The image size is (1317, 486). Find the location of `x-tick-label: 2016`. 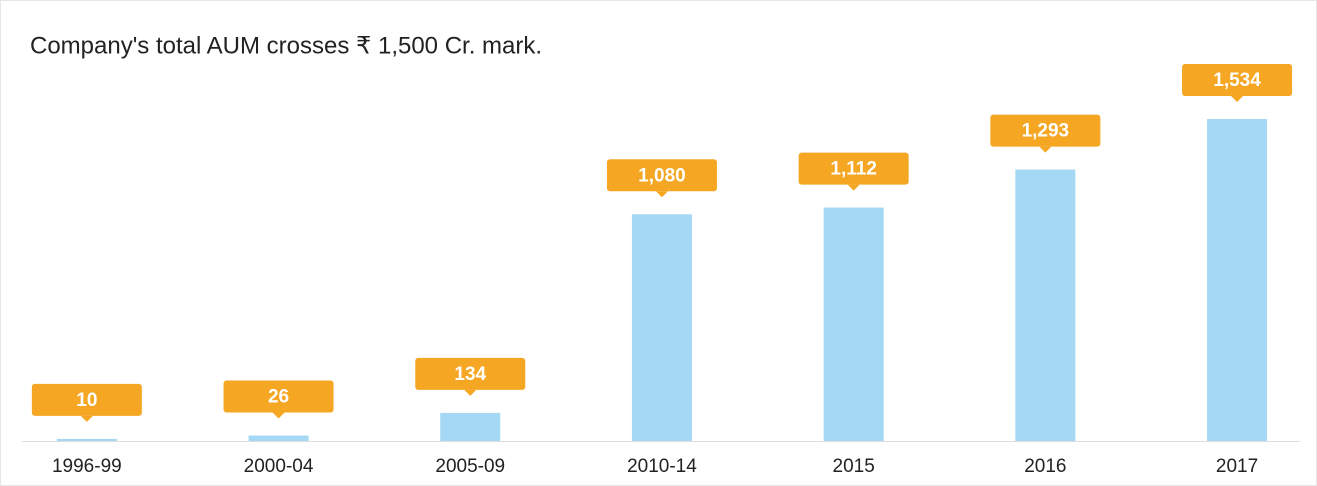

x-tick-label: 2016 is located at coordinates (1045, 466).